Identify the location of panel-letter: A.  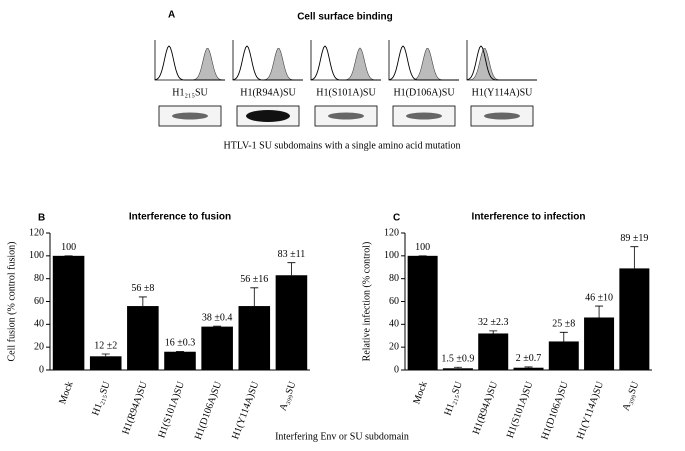
(171, 15).